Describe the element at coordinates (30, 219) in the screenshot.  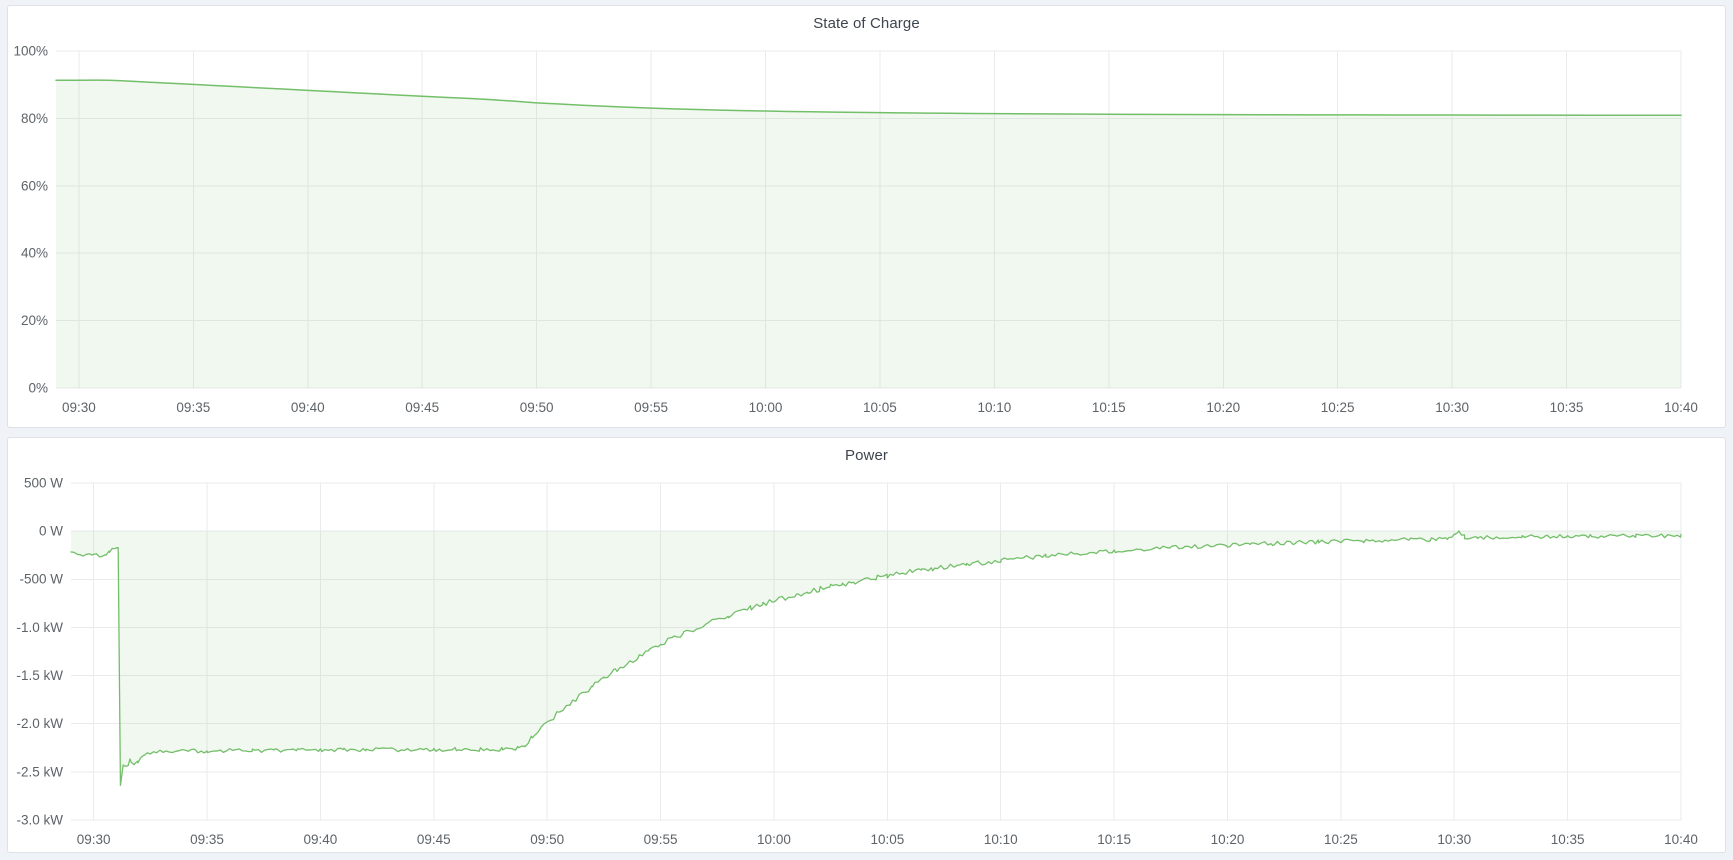
I see `y-axis-labels: 100% 80% 60% 40% 20% 0%` at that location.